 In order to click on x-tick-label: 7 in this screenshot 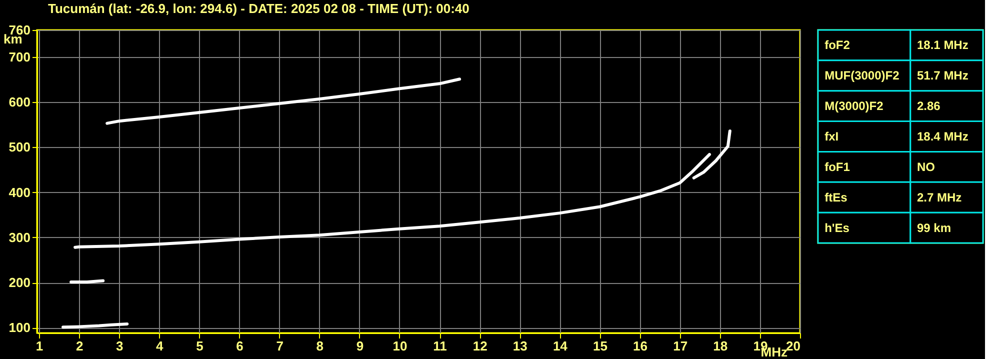, I will do `click(280, 346)`.